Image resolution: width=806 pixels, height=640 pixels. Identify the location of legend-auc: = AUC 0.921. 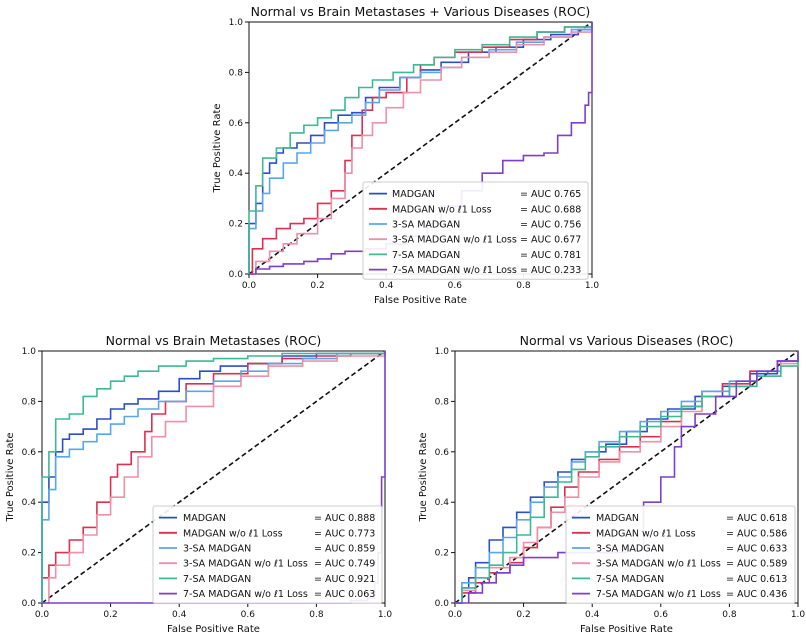
(344, 579).